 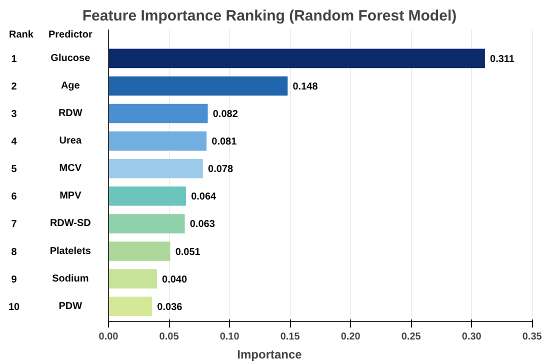 I want to click on x-tick-label: 0.05, so click(x=169, y=337).